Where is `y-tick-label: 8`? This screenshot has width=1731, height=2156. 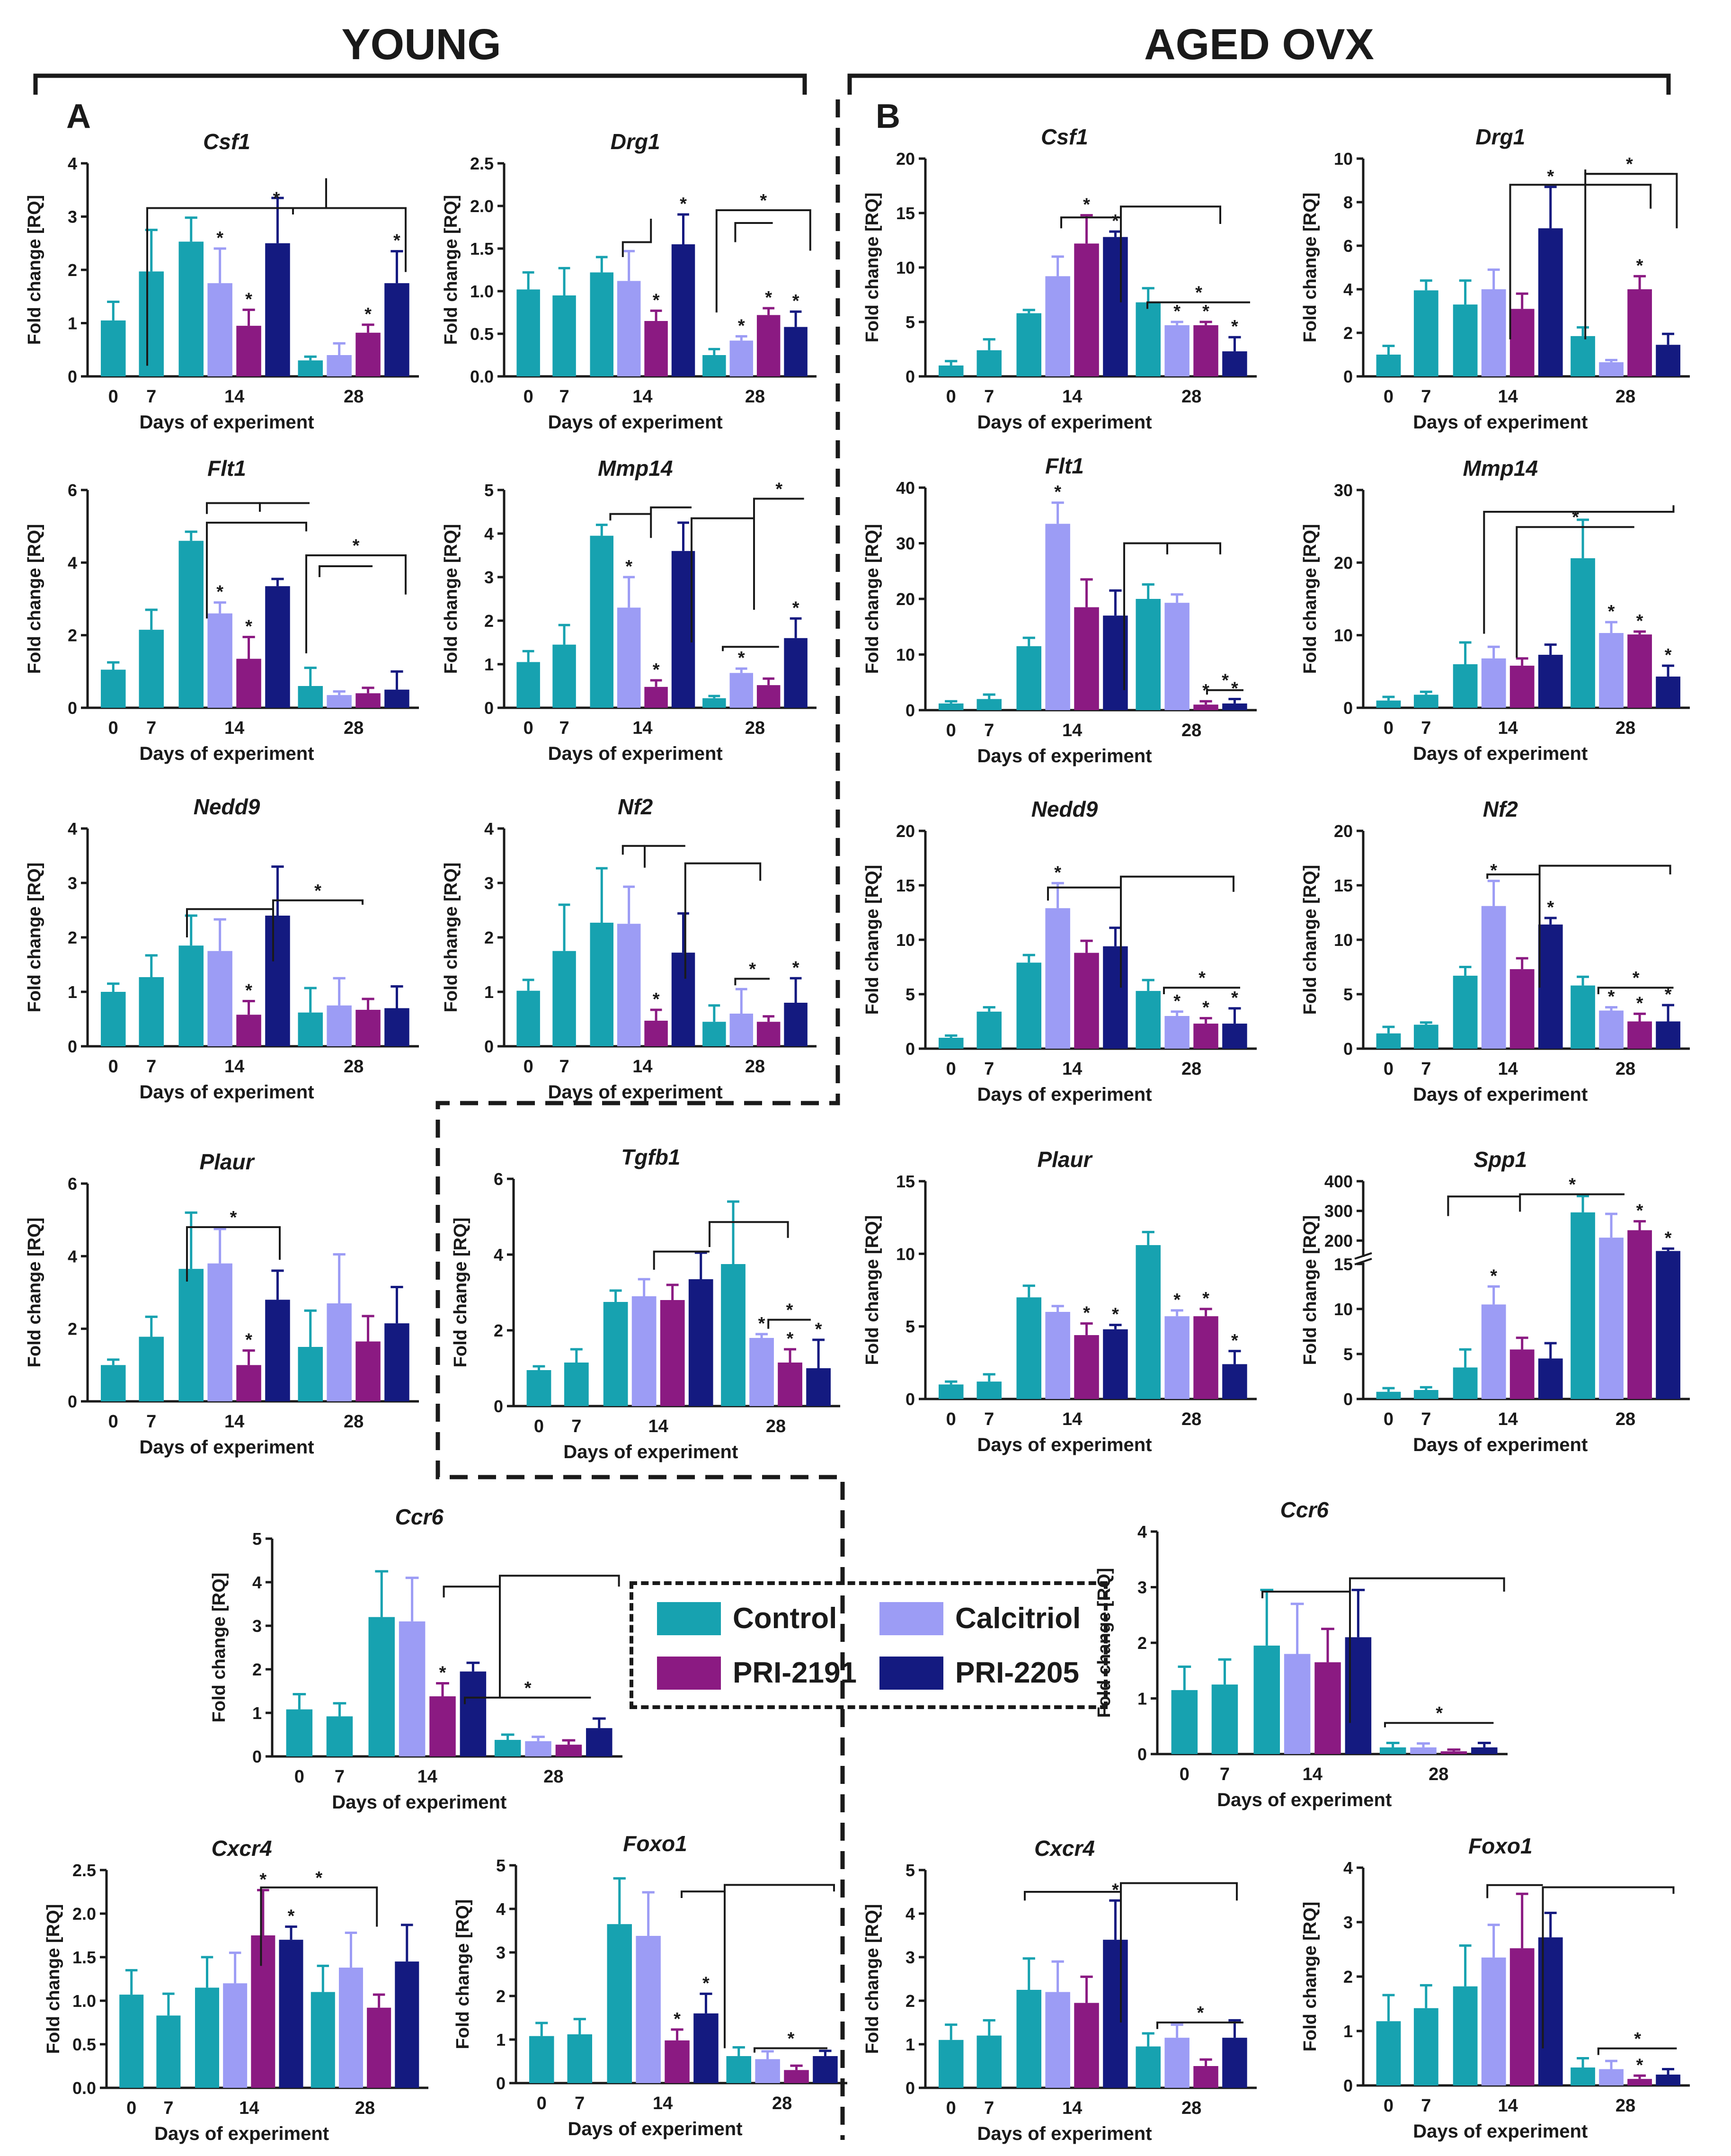
y-tick-label: 8 is located at coordinates (1348, 202).